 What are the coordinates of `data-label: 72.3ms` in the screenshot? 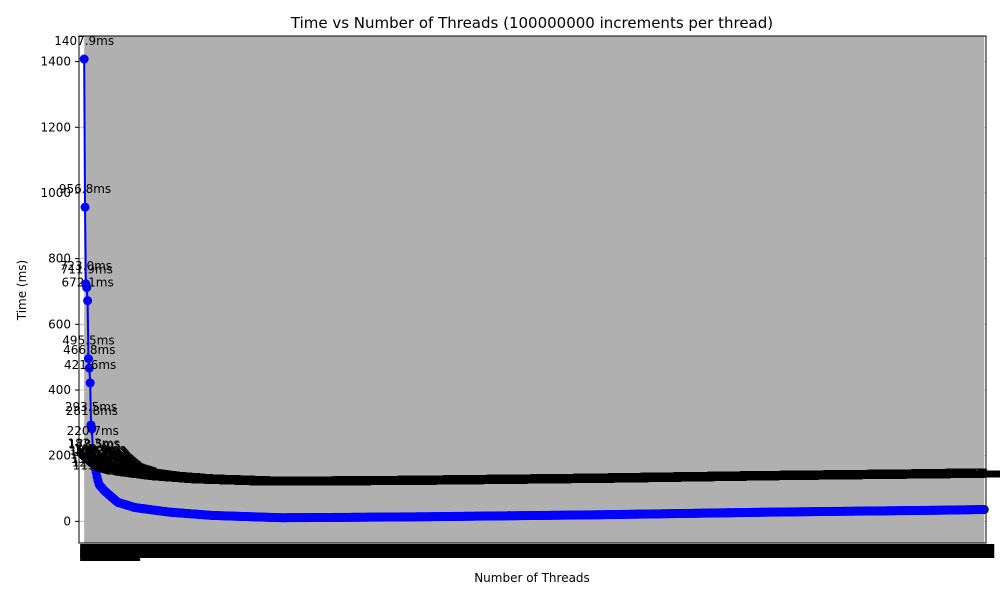 It's located at (521, 480).